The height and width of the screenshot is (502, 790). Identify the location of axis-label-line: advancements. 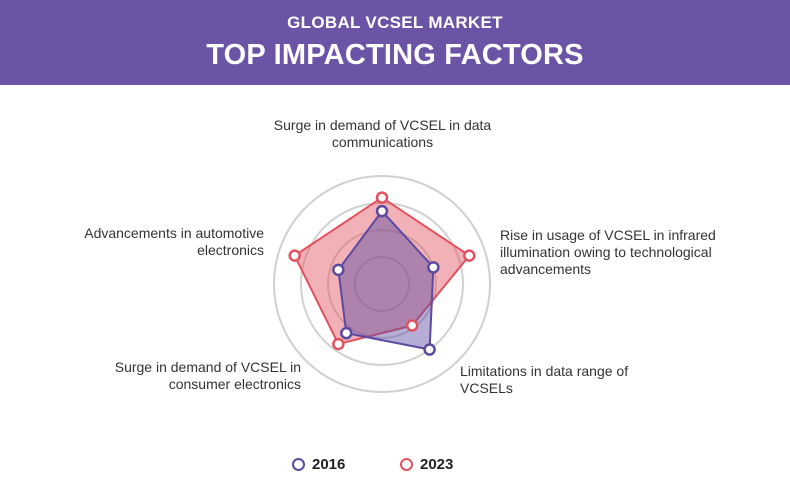
(546, 269).